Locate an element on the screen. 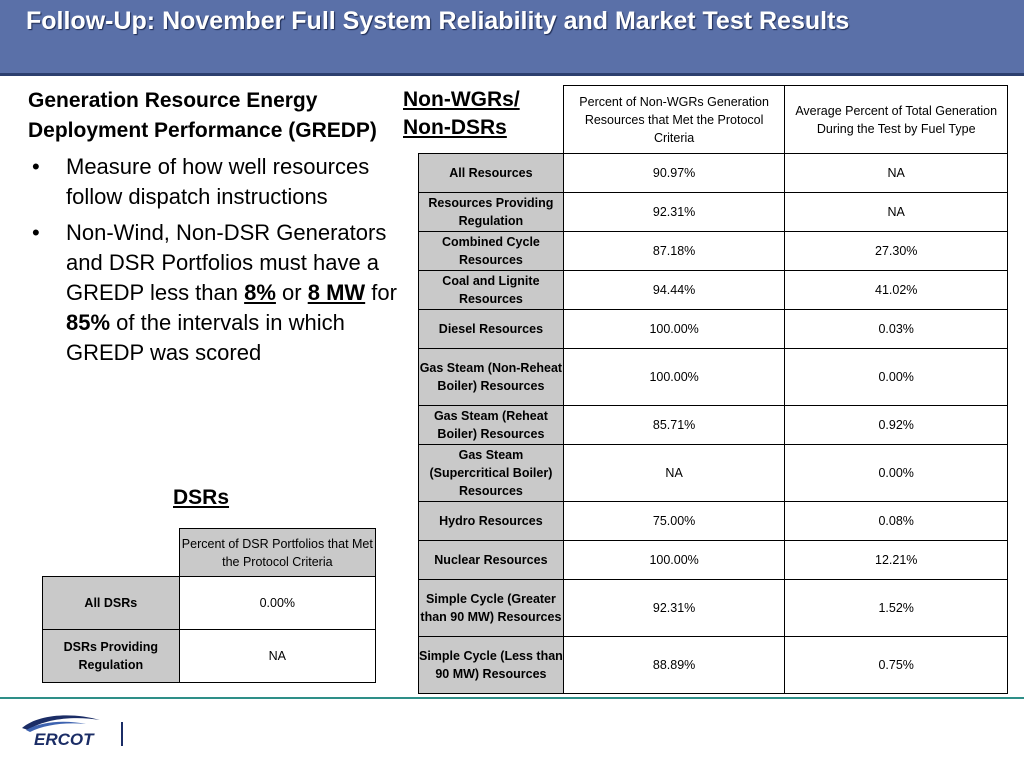 Image resolution: width=1024 pixels, height=768 pixels. average-generation-cell: 0.08% is located at coordinates (896, 521).